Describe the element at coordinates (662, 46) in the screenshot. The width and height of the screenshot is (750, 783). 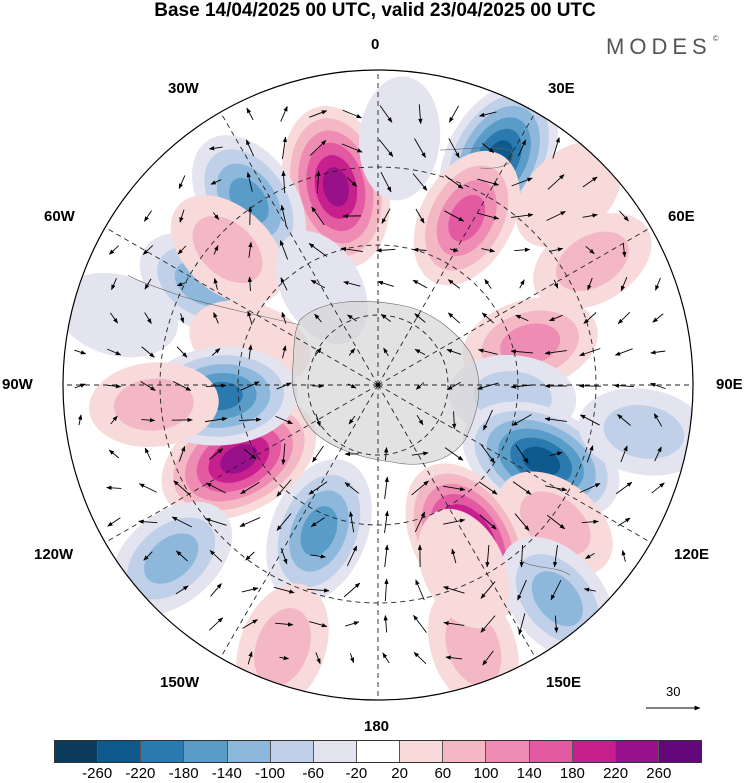
I see `modes-logo: MODES©` at that location.